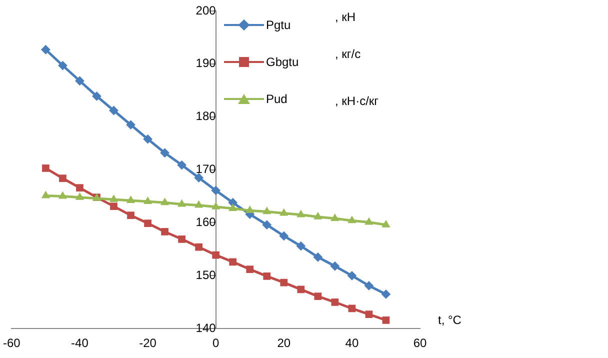  I want to click on annotation: , кН, so click(345, 17).